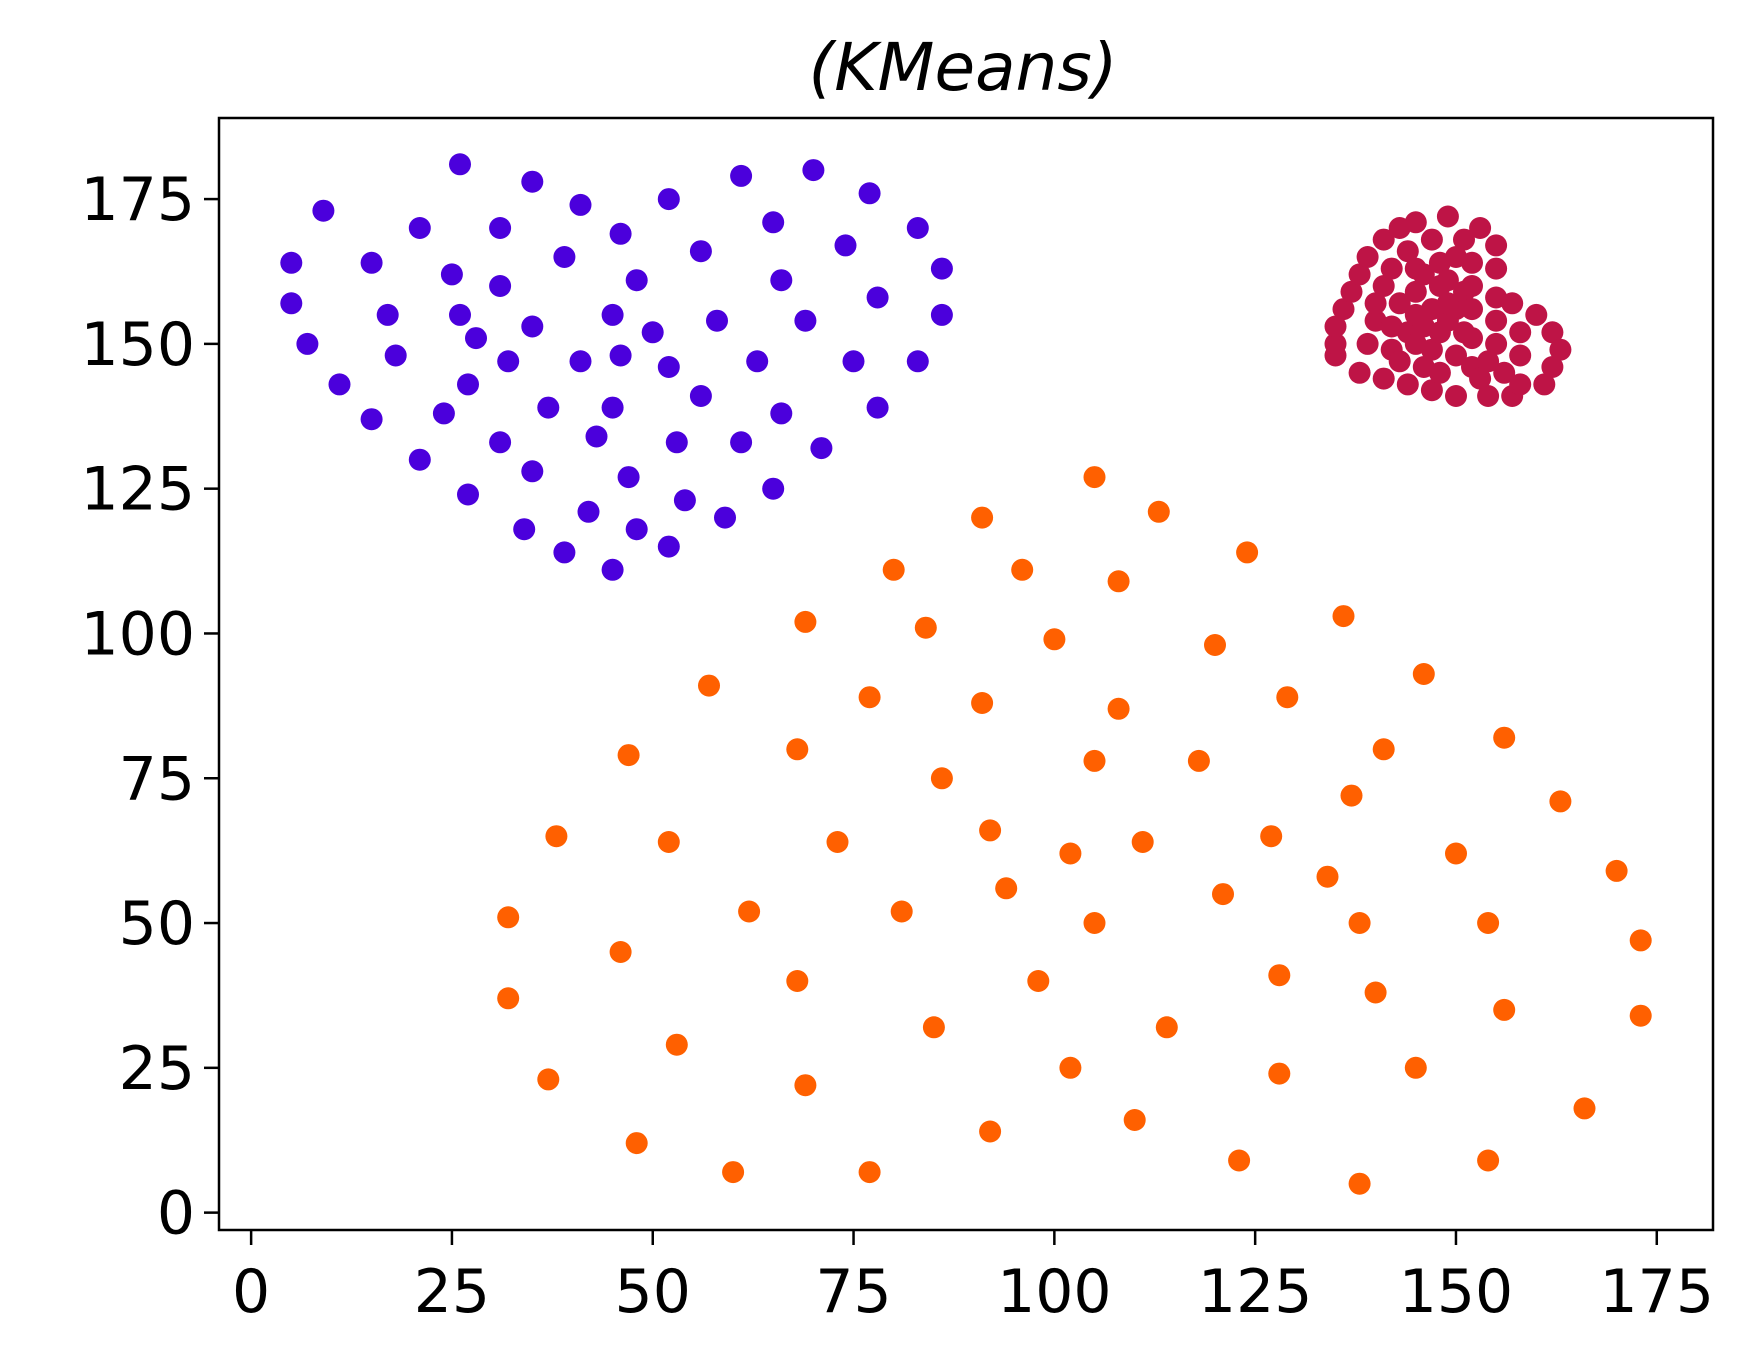 This screenshot has width=1757, height=1372. Describe the element at coordinates (1054, 1292) in the screenshot. I see `x-tick-label: 100` at that location.